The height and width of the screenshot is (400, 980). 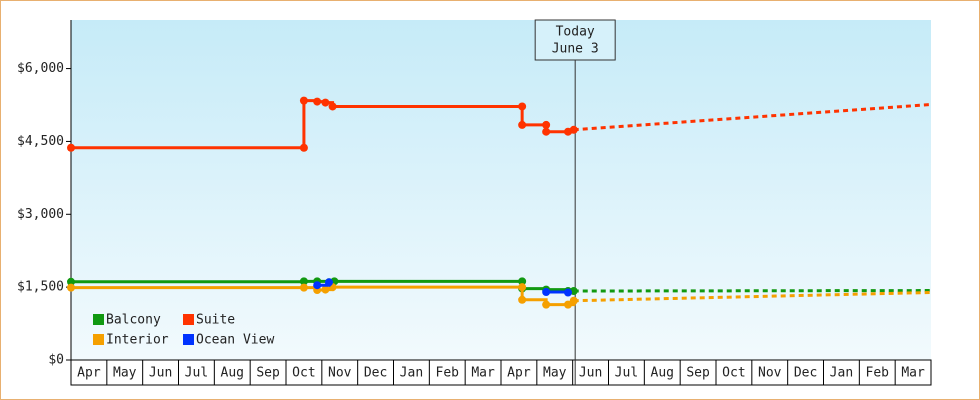 I want to click on legend-label: Balcony, so click(x=133, y=320).